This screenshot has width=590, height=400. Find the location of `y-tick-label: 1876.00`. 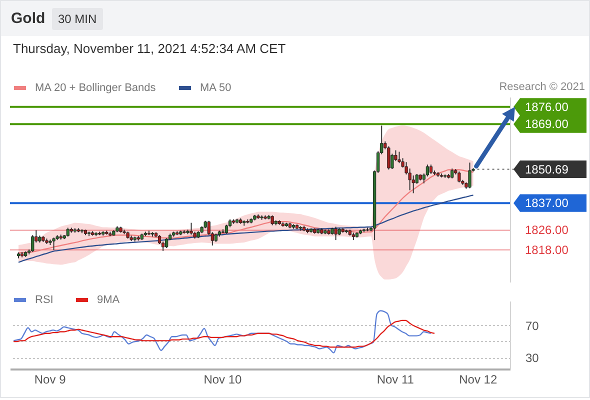

y-tick-label: 1876.00 is located at coordinates (547, 107).